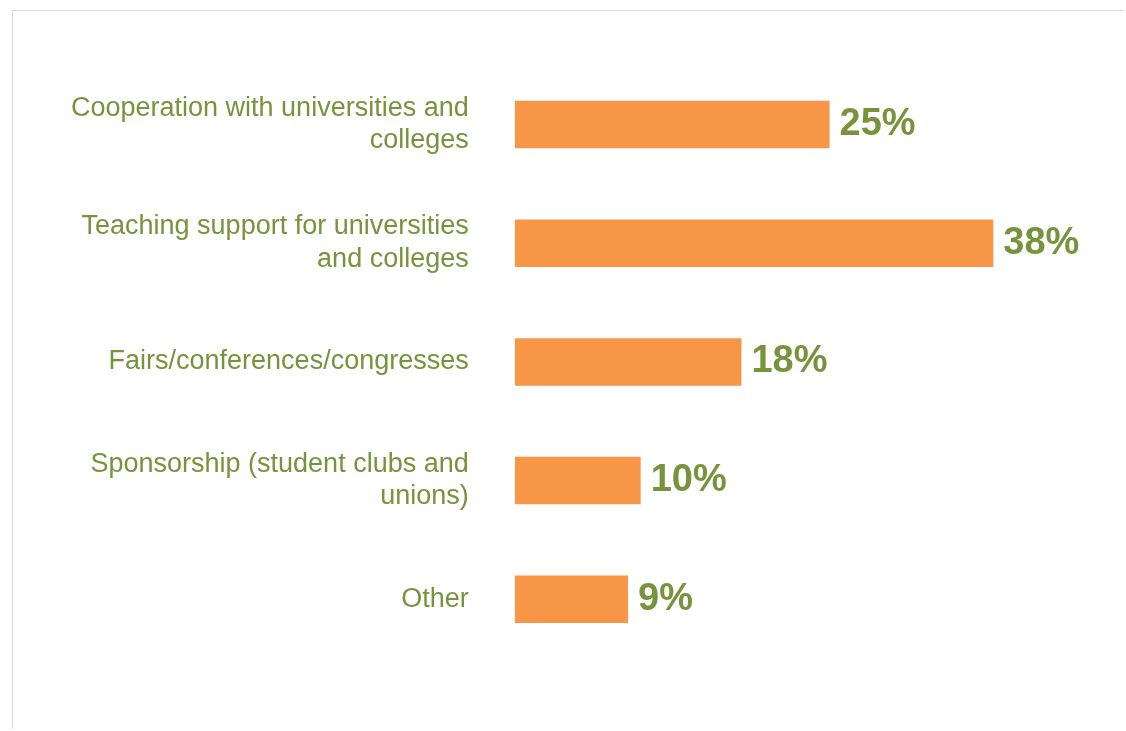 This screenshot has height=731, width=1126. What do you see at coordinates (279, 479) in the screenshot?
I see `y-tick-label: Sponsorship (student clubs and unions)` at bounding box center [279, 479].